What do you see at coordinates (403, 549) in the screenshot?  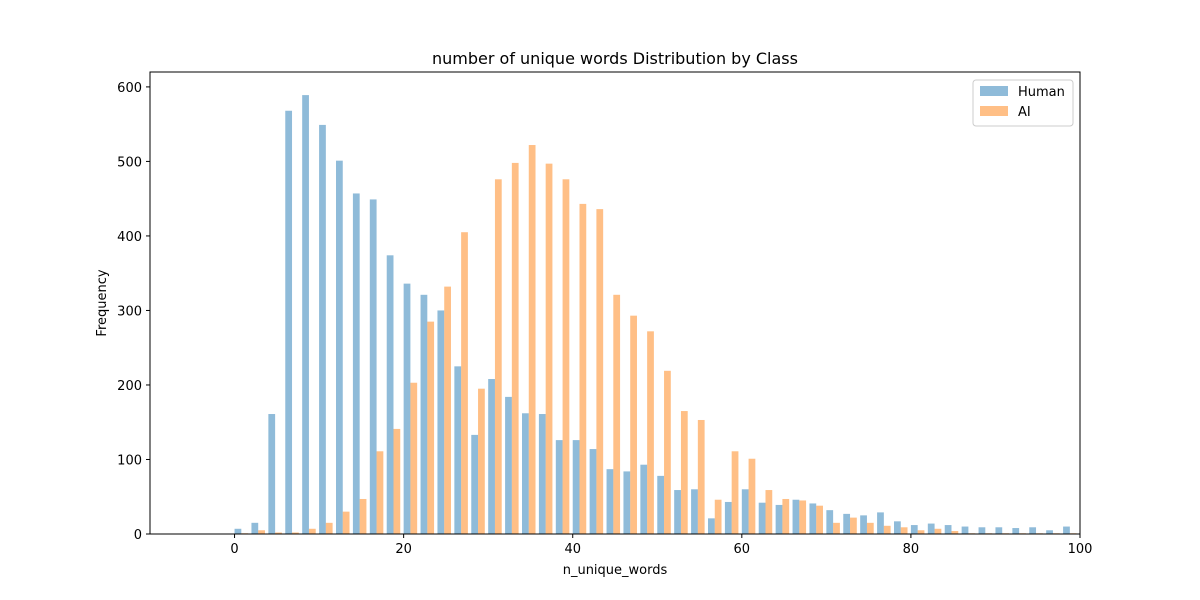 I see `x-tick-label-20: 20` at bounding box center [403, 549].